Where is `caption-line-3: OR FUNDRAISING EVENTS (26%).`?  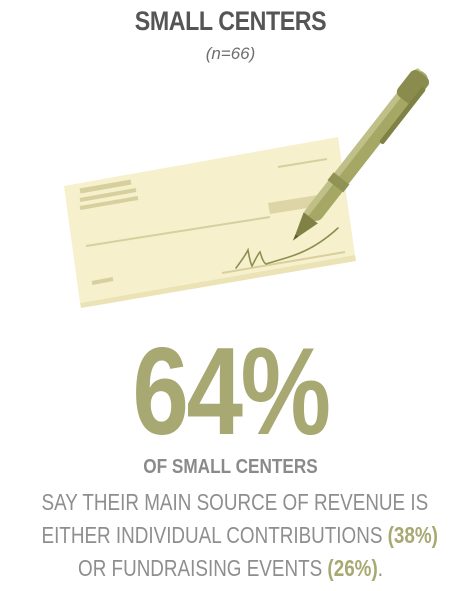
caption-line-3: OR FUNDRAISING EVENTS (26%). is located at coordinates (230, 568).